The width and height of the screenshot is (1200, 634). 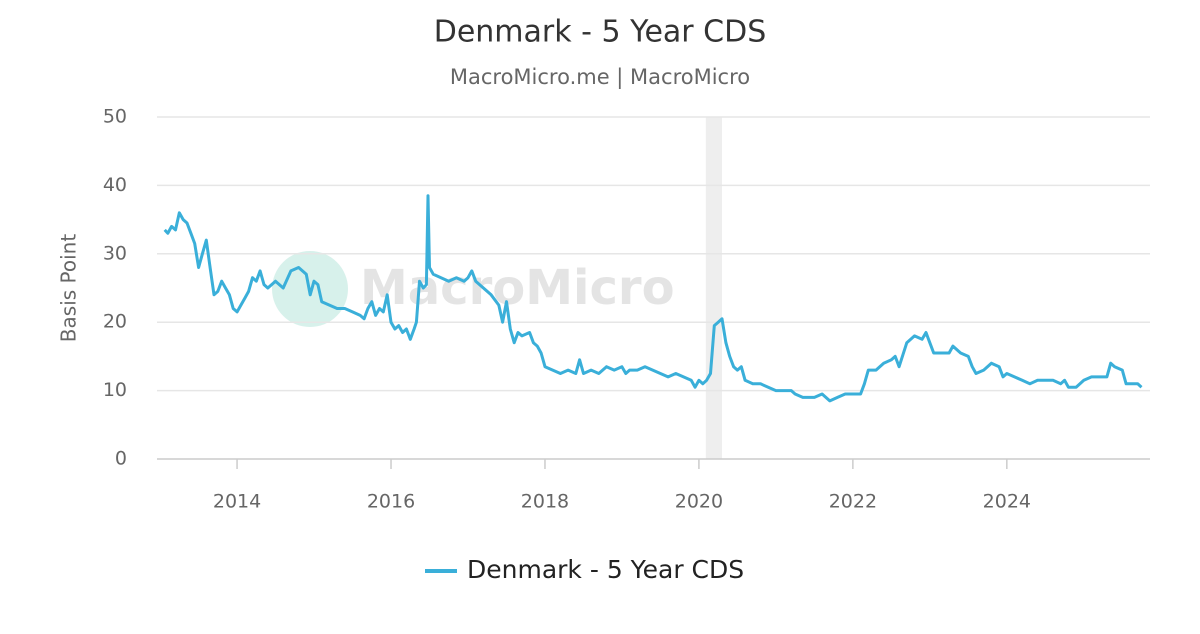 What do you see at coordinates (115, 390) in the screenshot?
I see `y-tick-label: 10` at bounding box center [115, 390].